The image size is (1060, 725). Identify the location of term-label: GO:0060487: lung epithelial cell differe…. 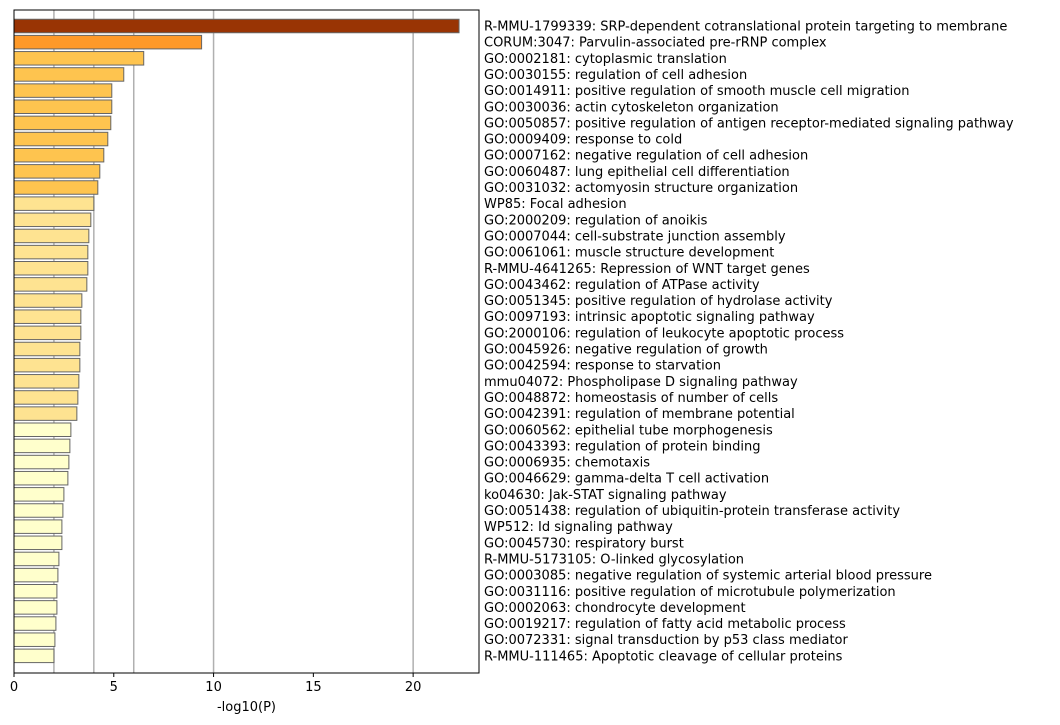
(637, 172).